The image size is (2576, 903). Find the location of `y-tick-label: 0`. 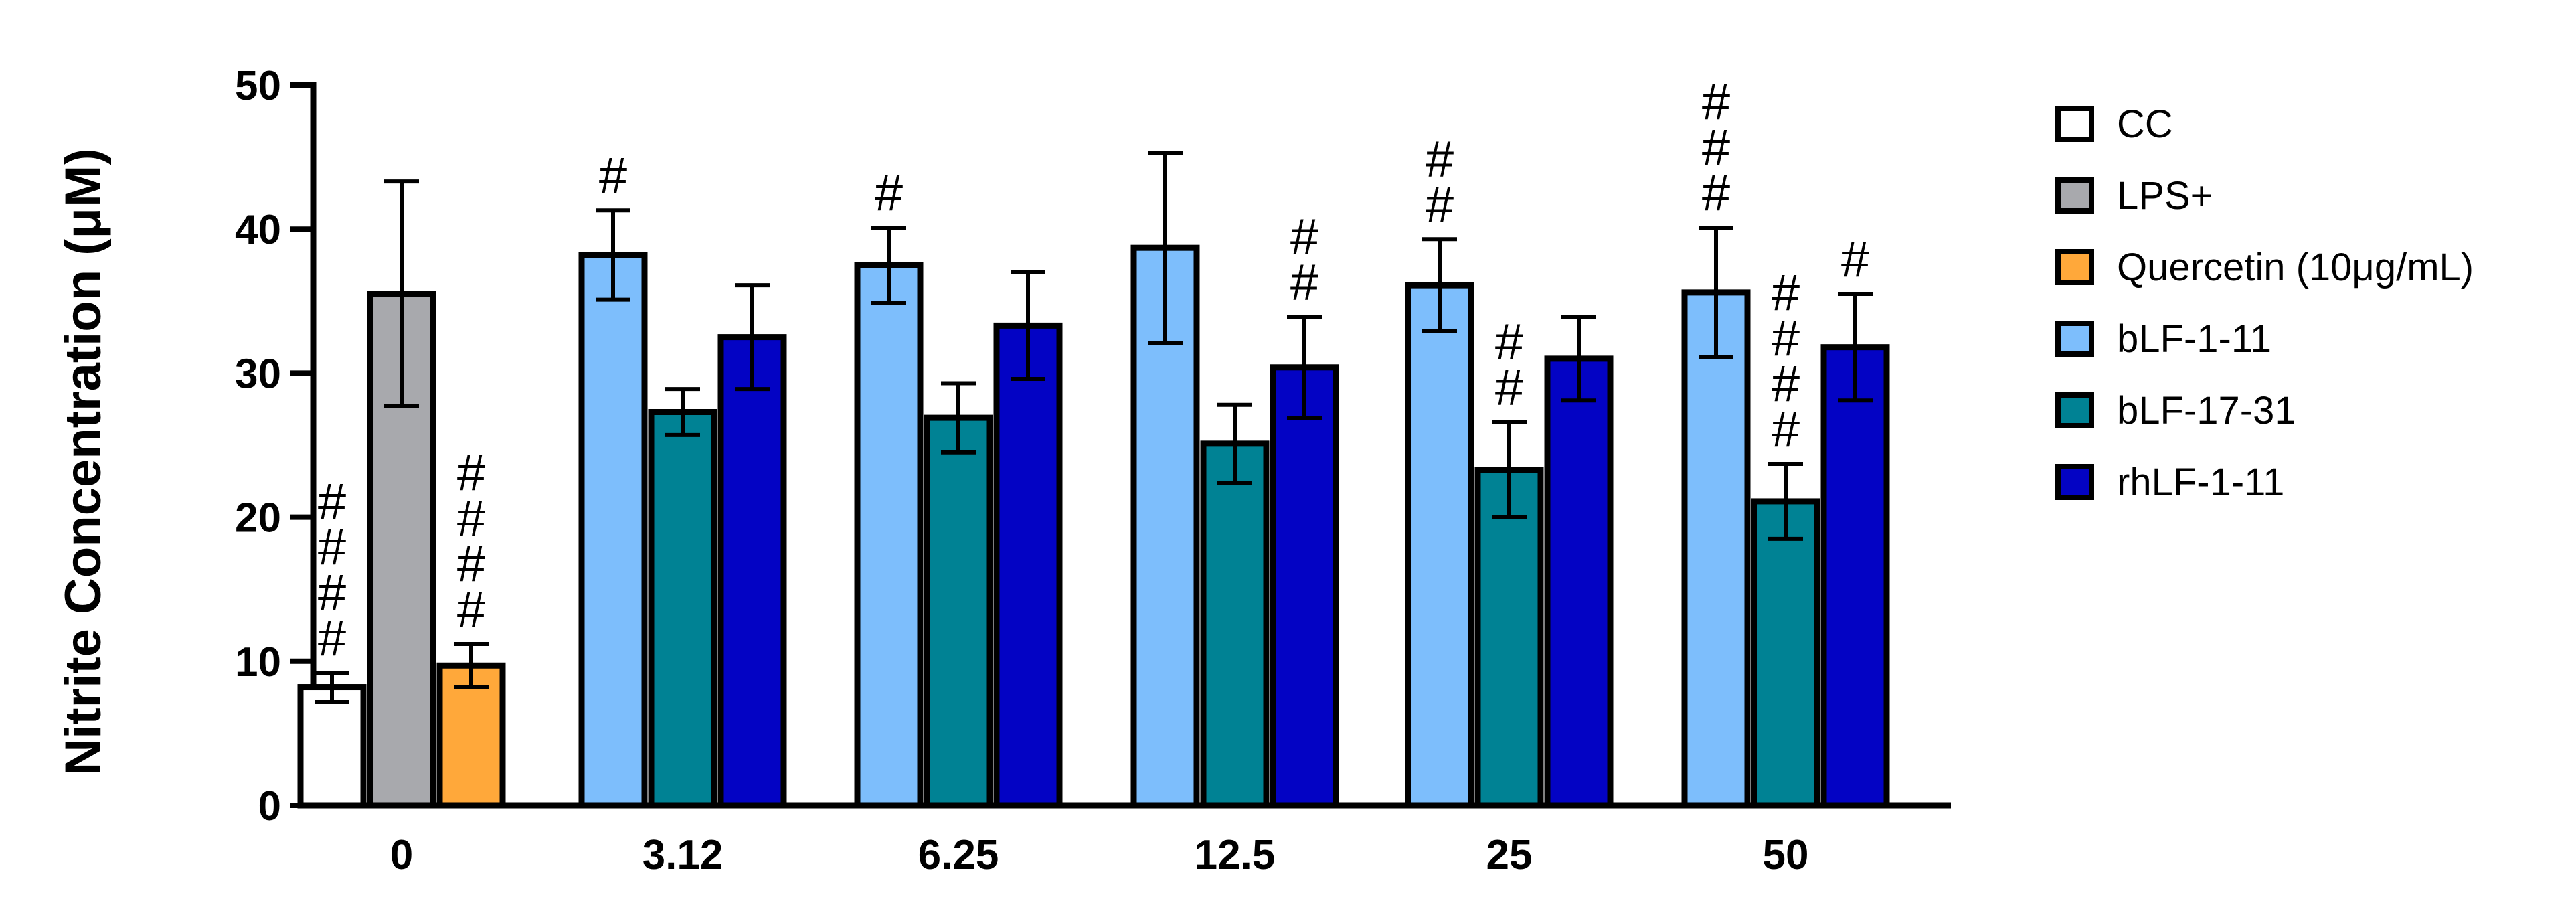

y-tick-label: 0 is located at coordinates (269, 806).